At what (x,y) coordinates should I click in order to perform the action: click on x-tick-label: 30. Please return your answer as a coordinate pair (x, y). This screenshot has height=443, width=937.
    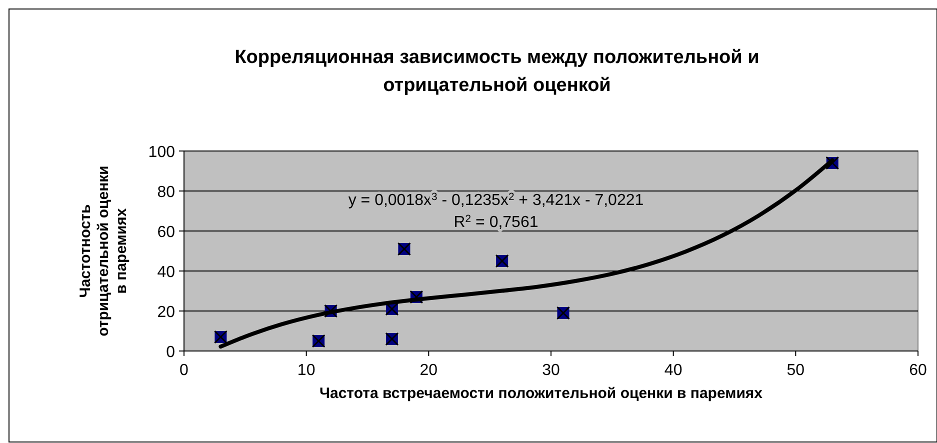
    Looking at the image, I should click on (551, 370).